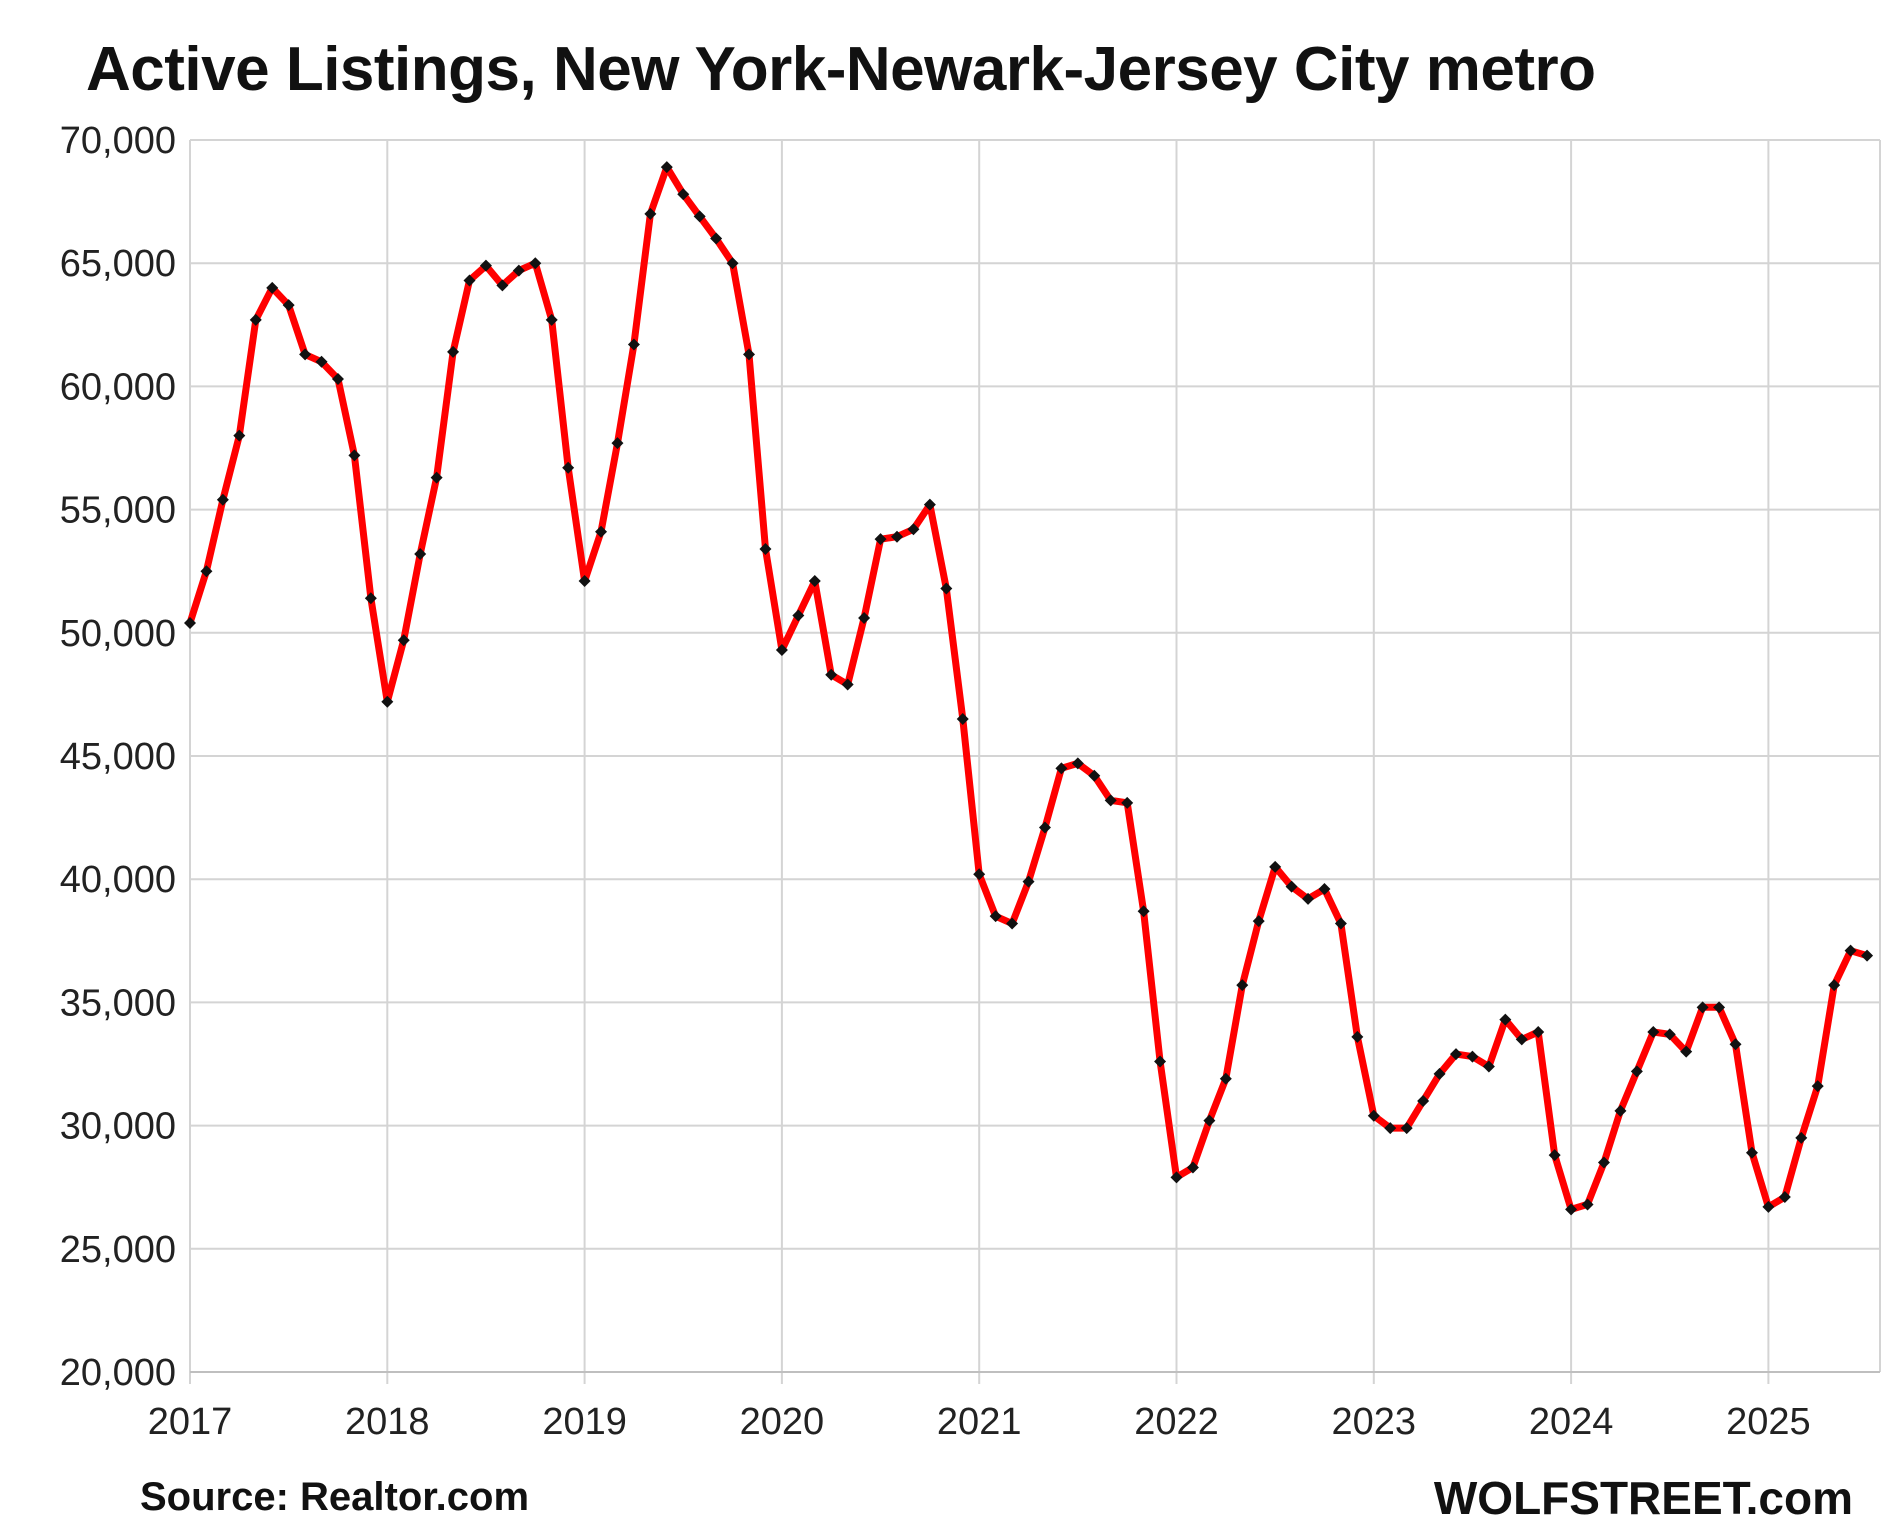 This screenshot has width=1891, height=1525. I want to click on y-tick-label: 50,000, so click(118, 634).